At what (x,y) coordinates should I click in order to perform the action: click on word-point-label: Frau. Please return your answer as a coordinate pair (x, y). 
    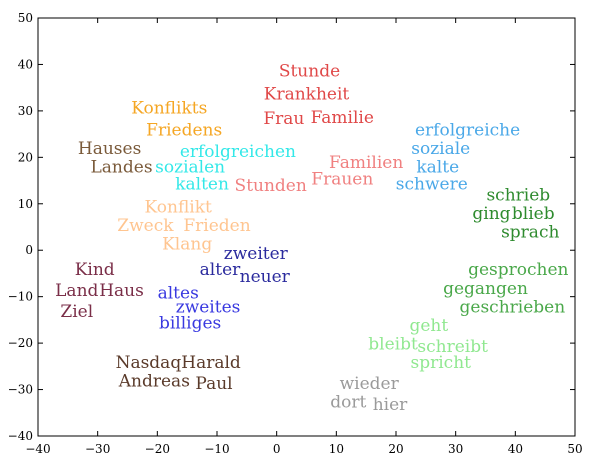
    Looking at the image, I should click on (283, 119).